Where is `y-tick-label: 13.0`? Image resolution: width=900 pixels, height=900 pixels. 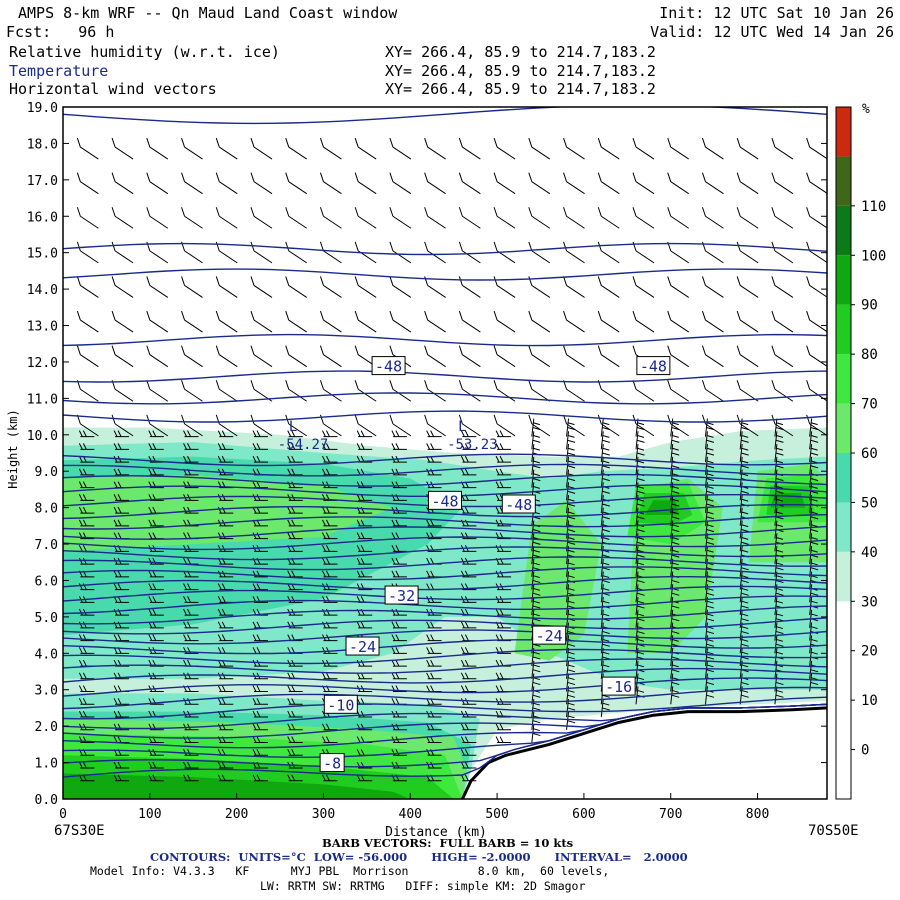
y-tick-label: 13.0 is located at coordinates (42, 327).